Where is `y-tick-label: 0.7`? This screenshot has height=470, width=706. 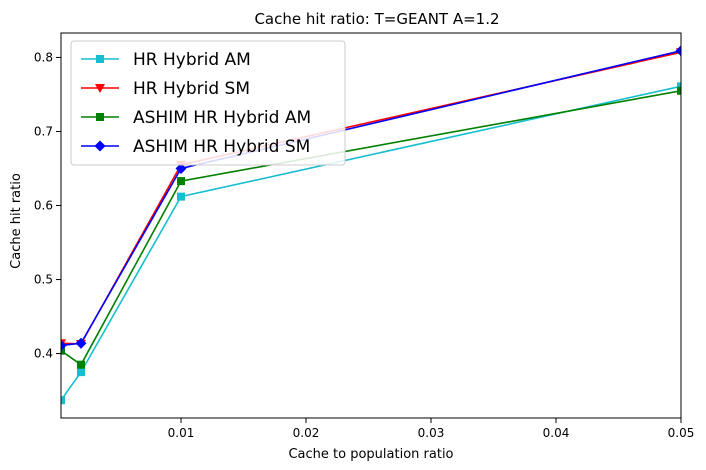
y-tick-label: 0.7 is located at coordinates (43, 131).